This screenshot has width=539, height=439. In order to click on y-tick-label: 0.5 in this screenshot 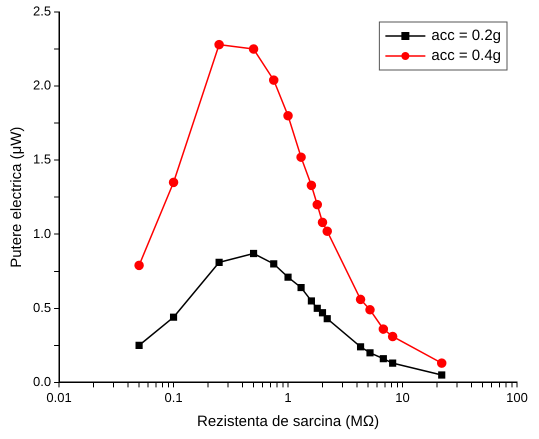, I will do `click(42, 307)`.